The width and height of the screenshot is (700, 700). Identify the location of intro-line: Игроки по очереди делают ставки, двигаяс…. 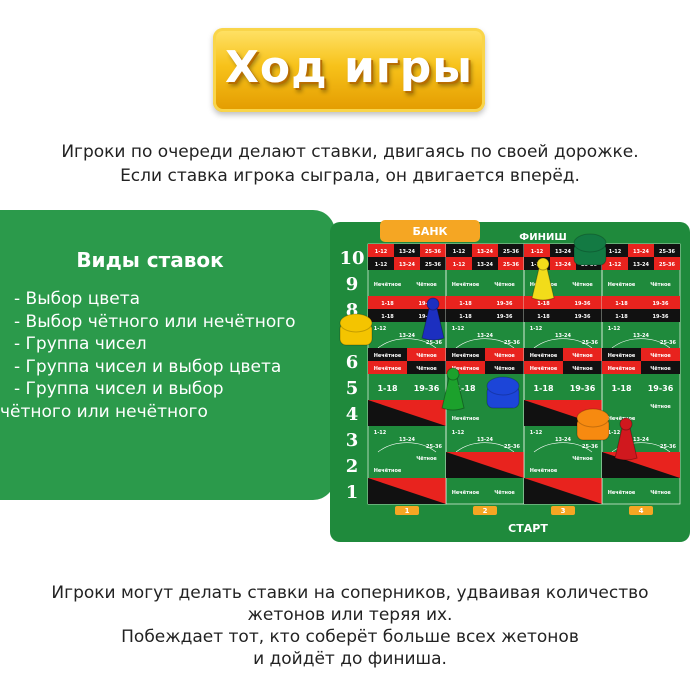
(350, 152).